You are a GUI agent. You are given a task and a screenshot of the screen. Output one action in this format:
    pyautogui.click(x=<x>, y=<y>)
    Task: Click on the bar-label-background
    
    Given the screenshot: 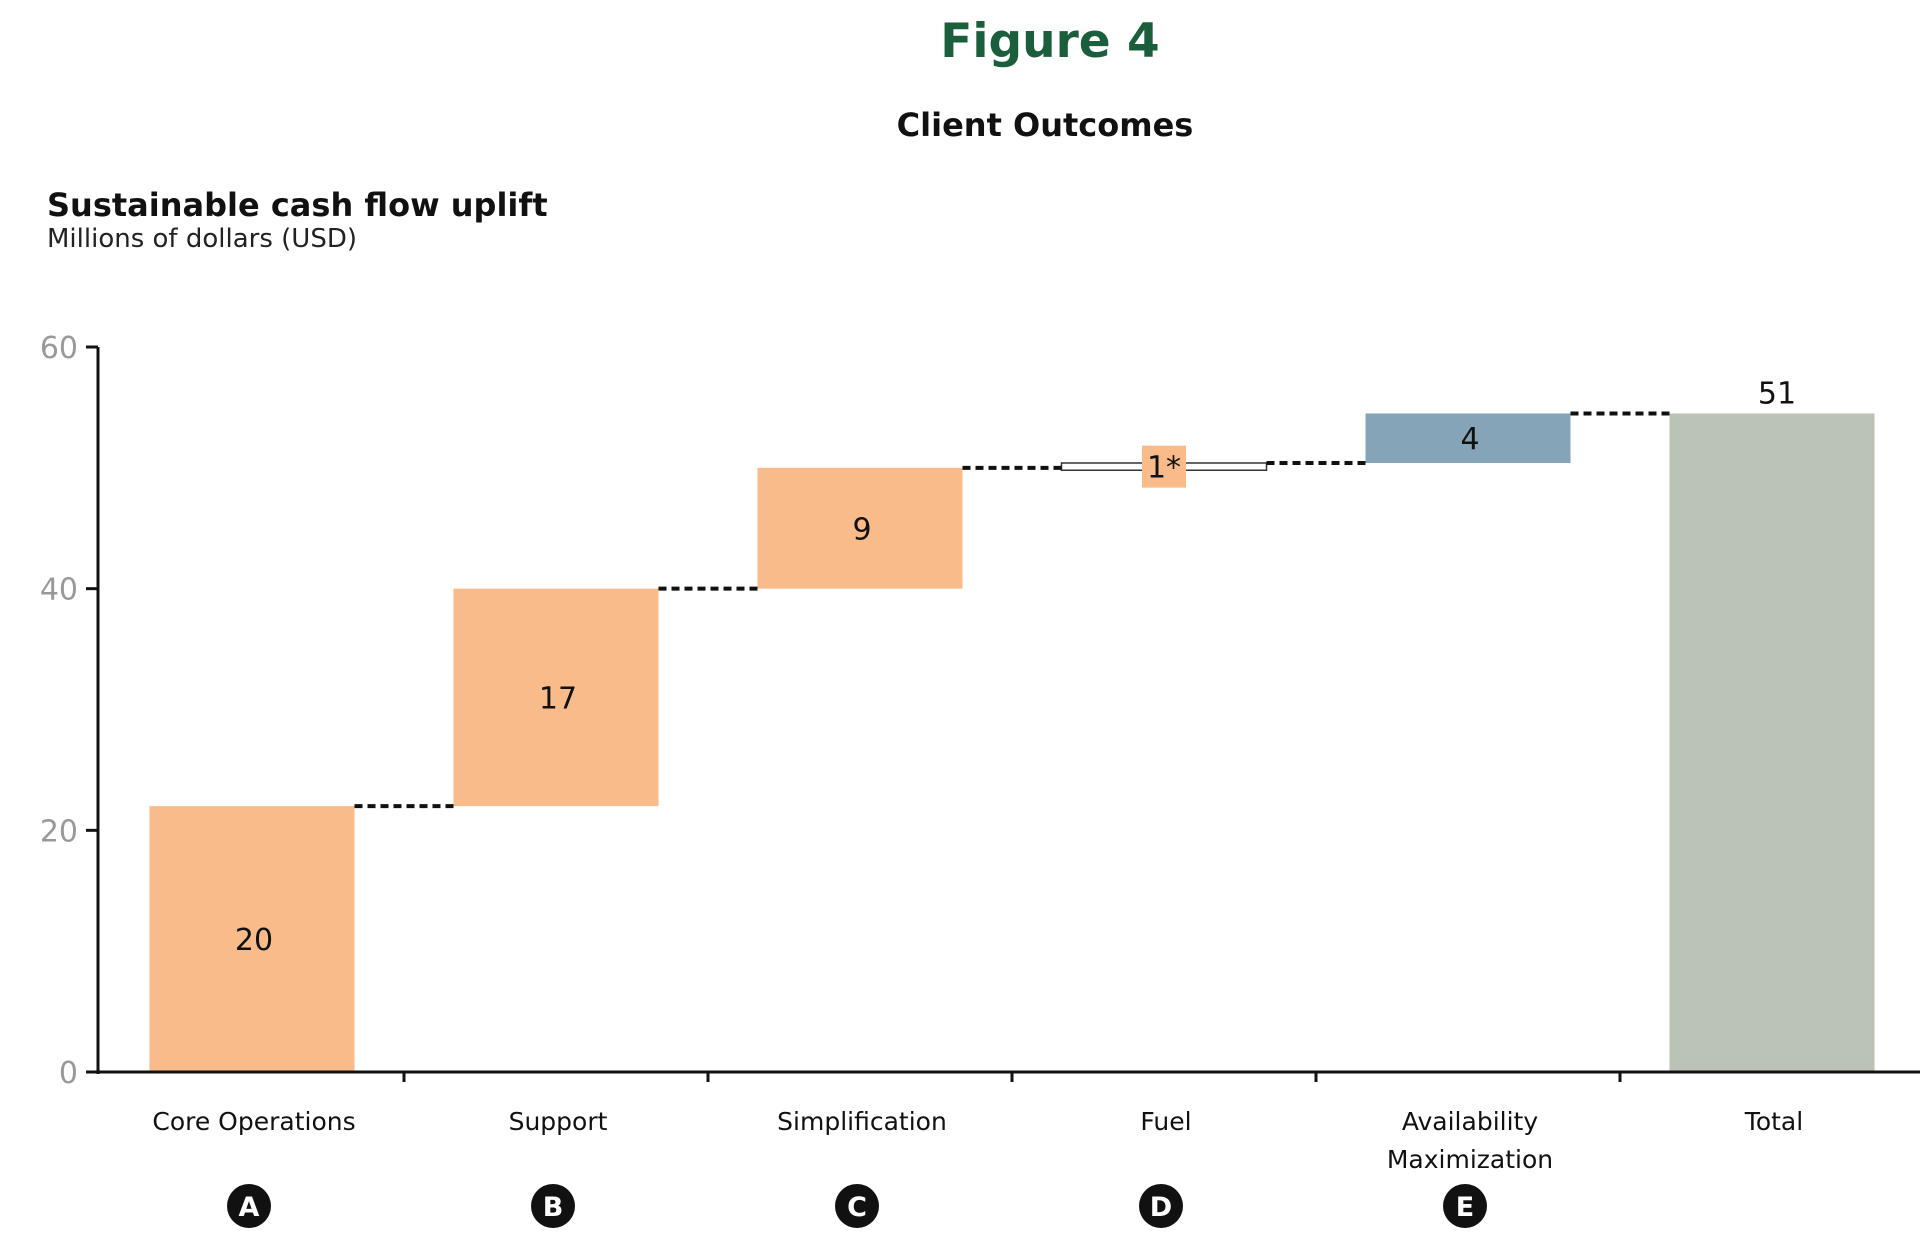 What is the action you would take?
    pyautogui.click(x=1164, y=466)
    